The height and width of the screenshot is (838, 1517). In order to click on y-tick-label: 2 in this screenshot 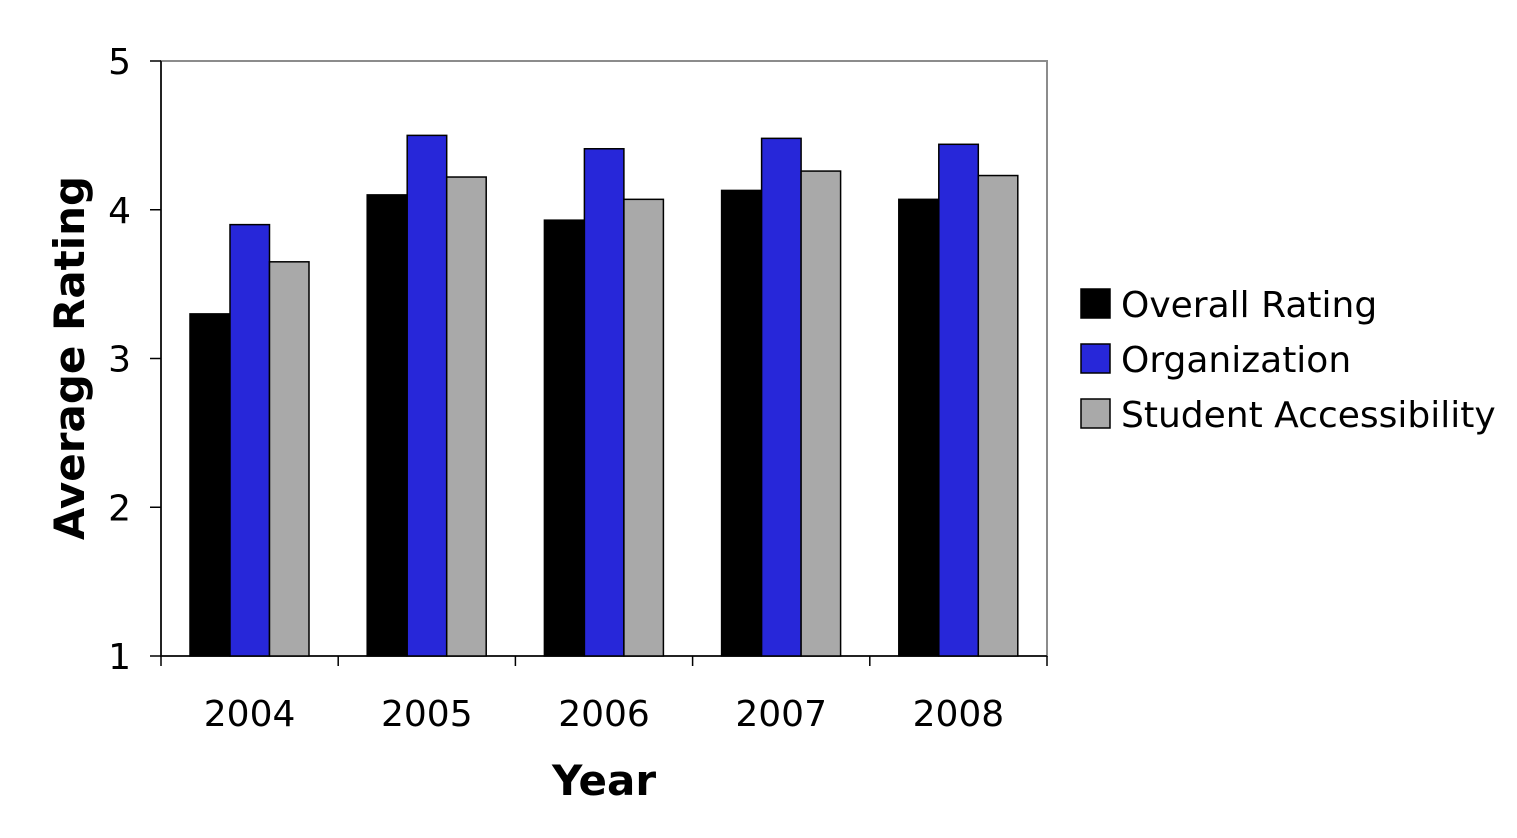, I will do `click(119, 508)`.